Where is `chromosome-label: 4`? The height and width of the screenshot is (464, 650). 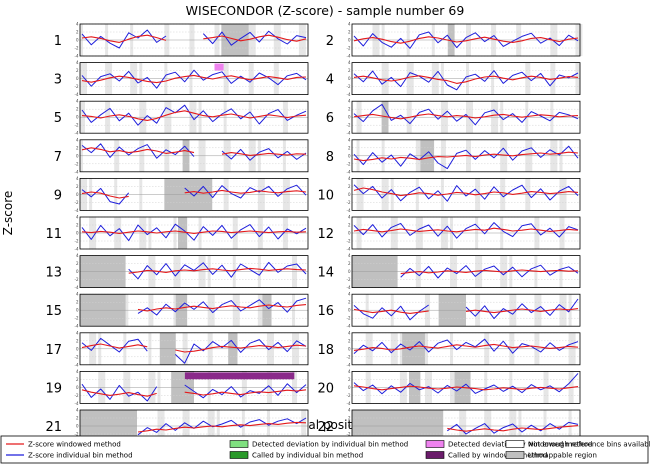
chromosome-label: 4 is located at coordinates (330, 80).